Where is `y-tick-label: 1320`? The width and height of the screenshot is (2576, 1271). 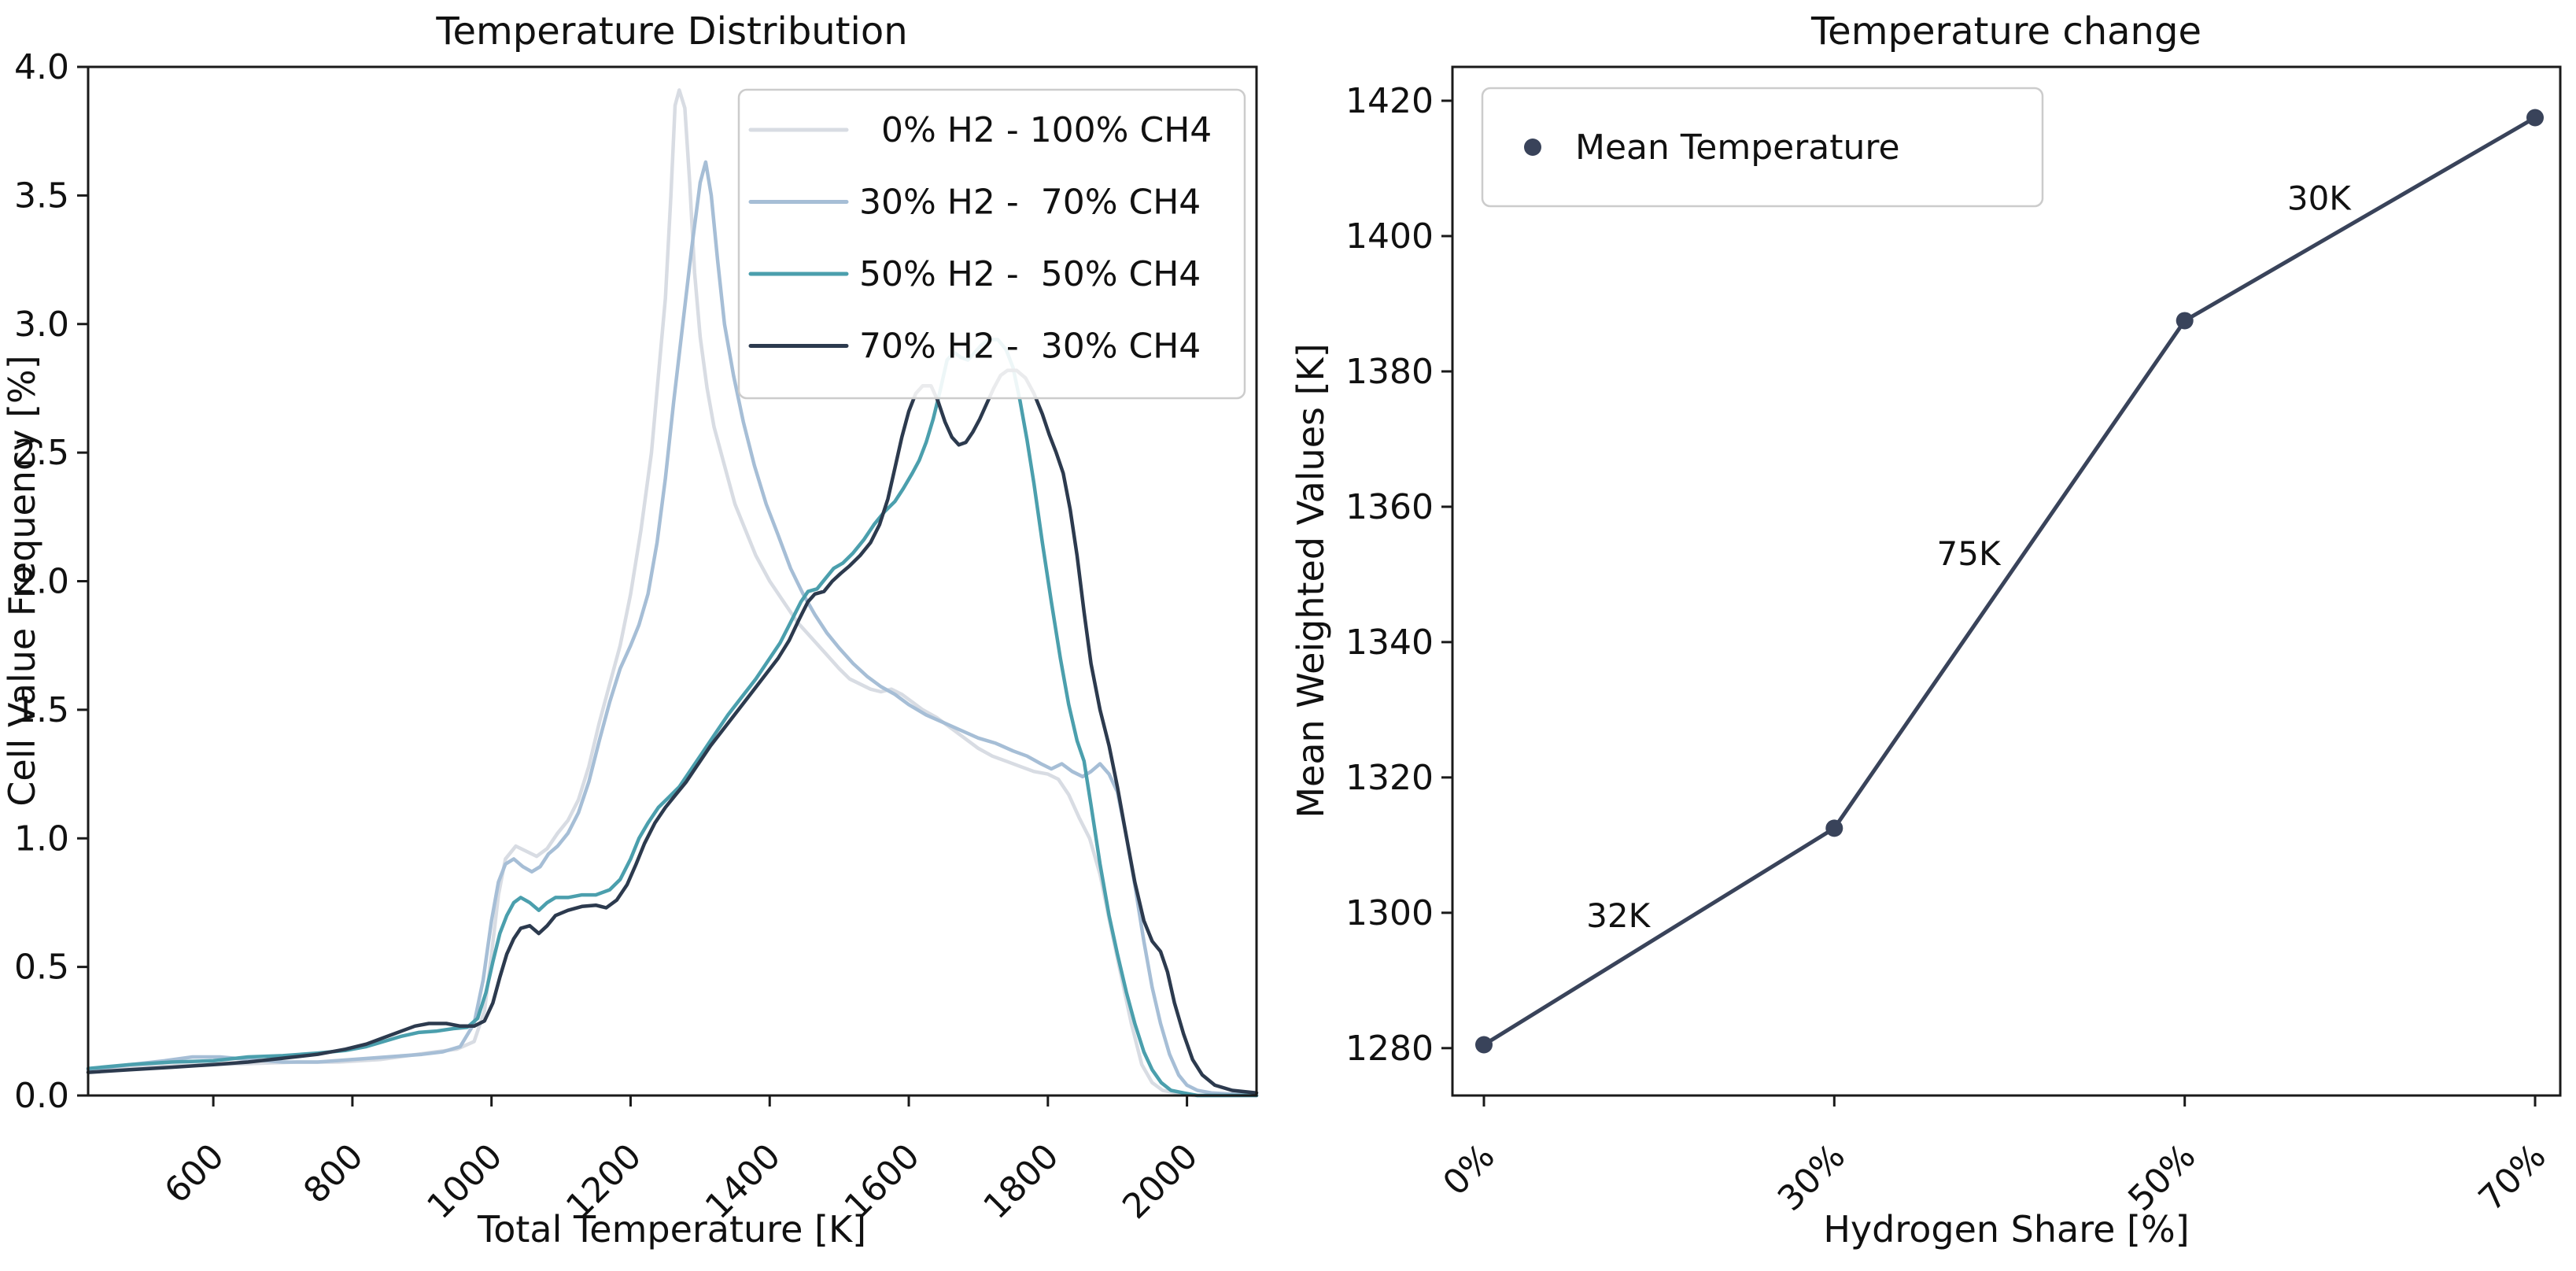 y-tick-label: 1320 is located at coordinates (1389, 778).